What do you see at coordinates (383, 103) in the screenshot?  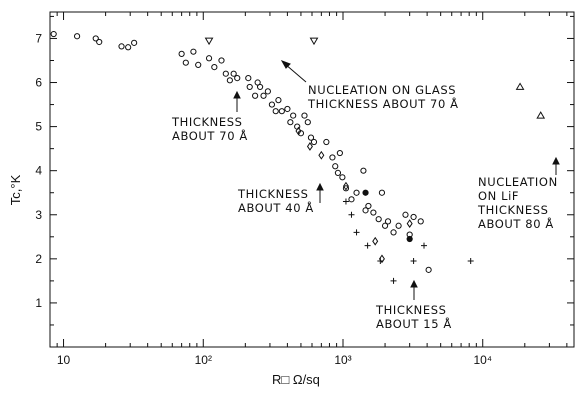 I see `annotation-glass-line2: THICKNESS ABOUT 70 Å` at bounding box center [383, 103].